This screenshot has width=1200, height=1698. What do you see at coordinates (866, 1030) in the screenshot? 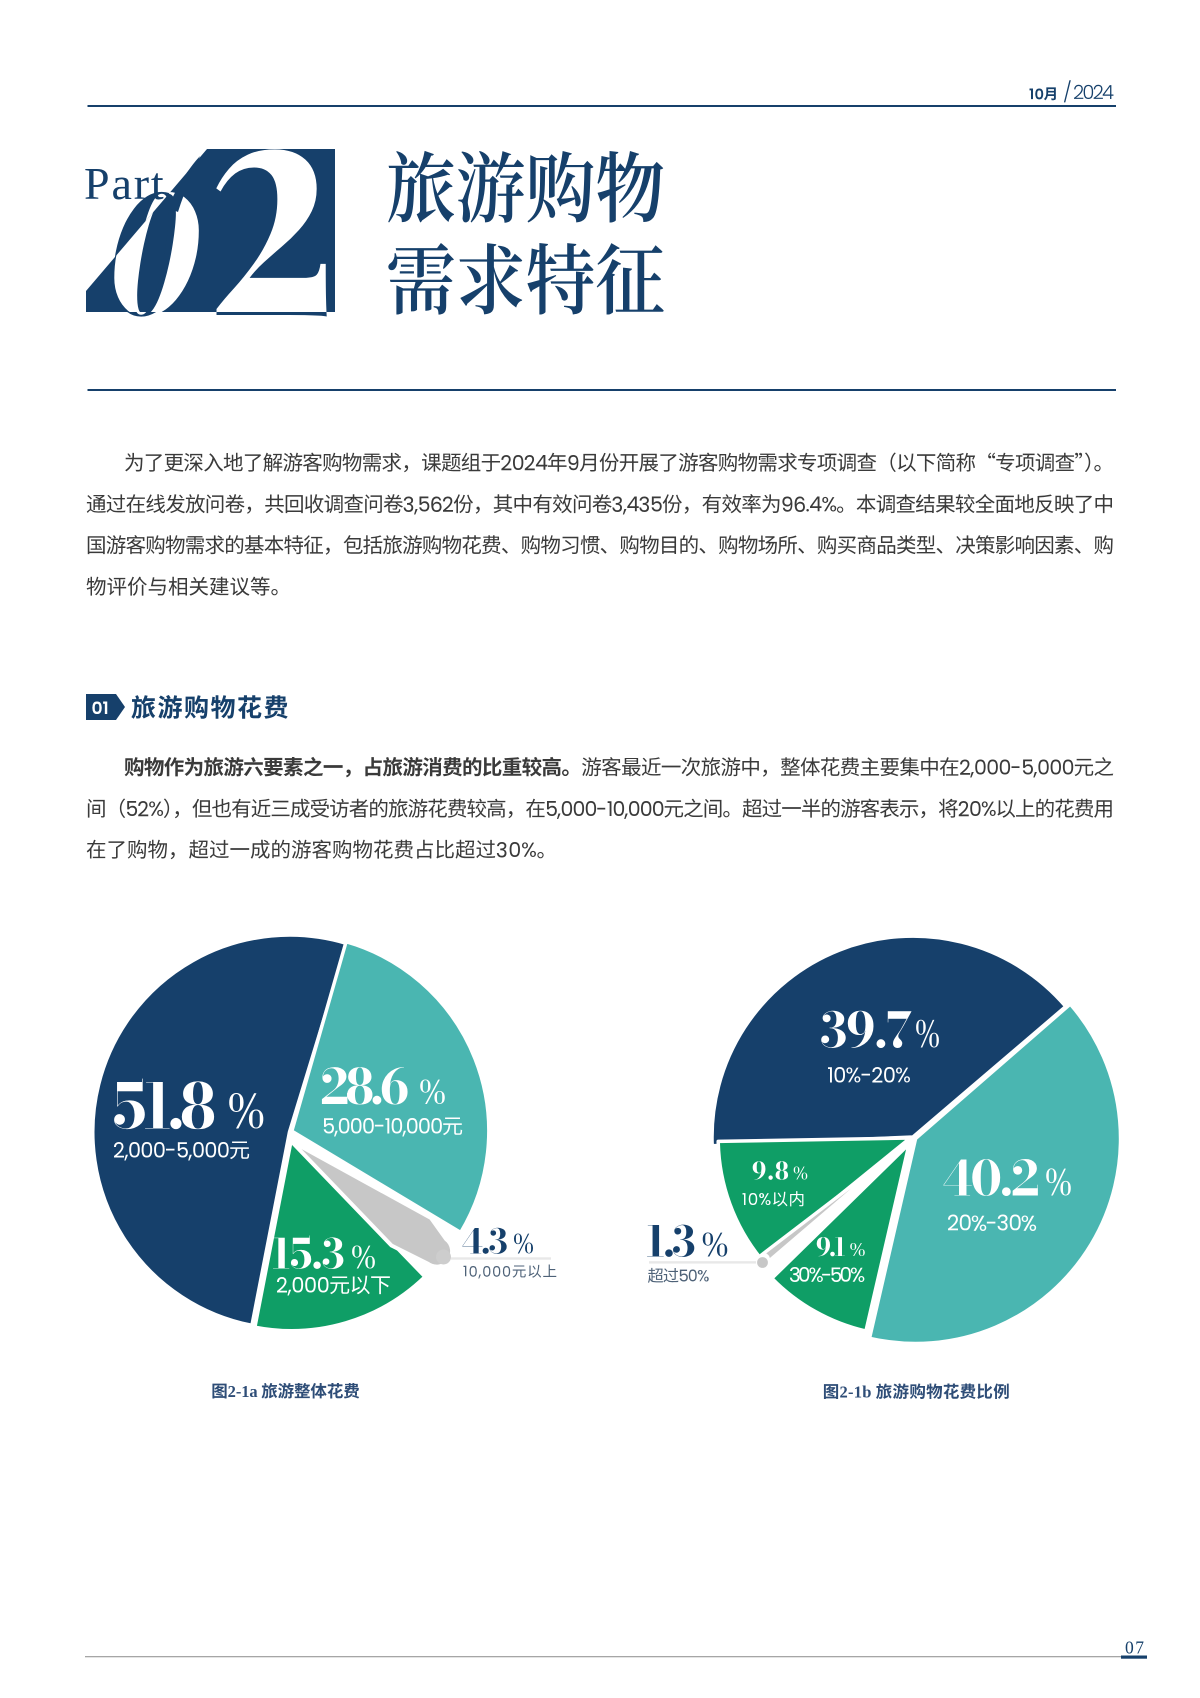
I see `svg-text: 39.7` at bounding box center [866, 1030].